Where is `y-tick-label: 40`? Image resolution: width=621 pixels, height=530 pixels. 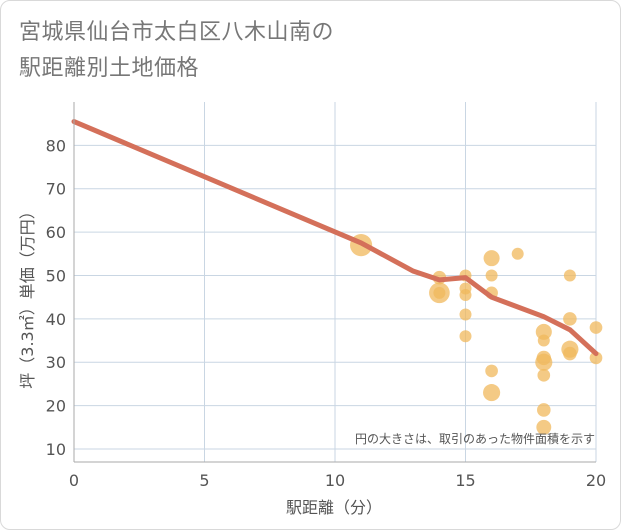 y-tick-label: 40 is located at coordinates (56, 319).